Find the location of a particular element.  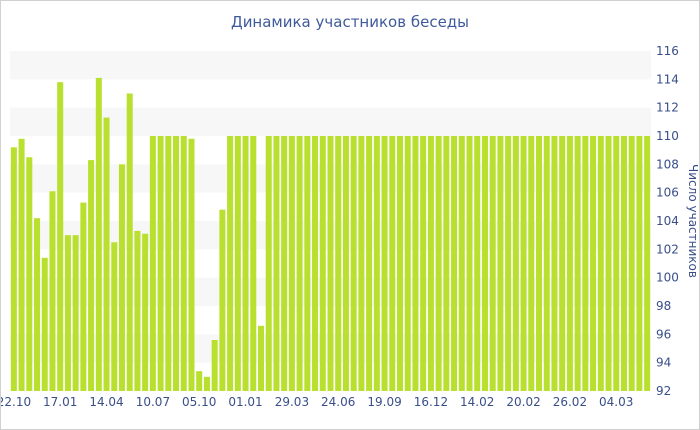

y-tick-label: 104 is located at coordinates (667, 221).